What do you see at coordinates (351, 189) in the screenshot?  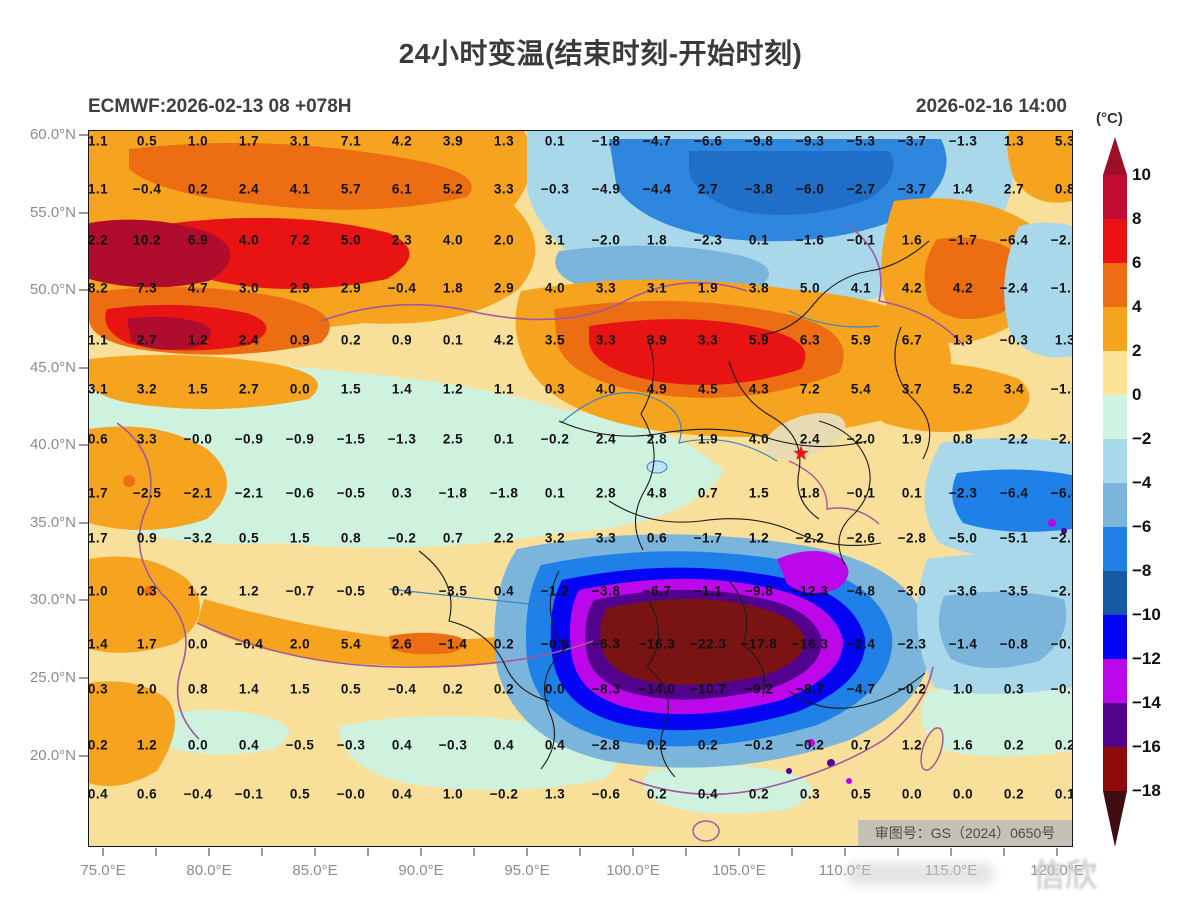 I see `grid-value-label: 5.7` at bounding box center [351, 189].